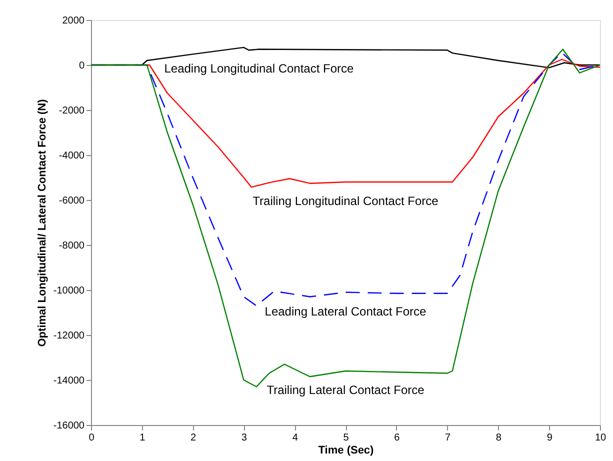 This screenshot has height=461, width=613. Describe the element at coordinates (91, 438) in the screenshot. I see `x-tick-label: 0` at that location.